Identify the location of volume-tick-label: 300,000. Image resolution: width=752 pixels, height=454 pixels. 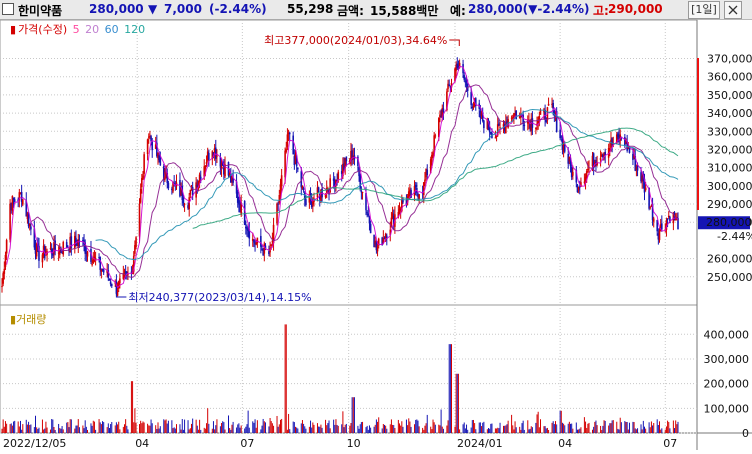
(727, 359).